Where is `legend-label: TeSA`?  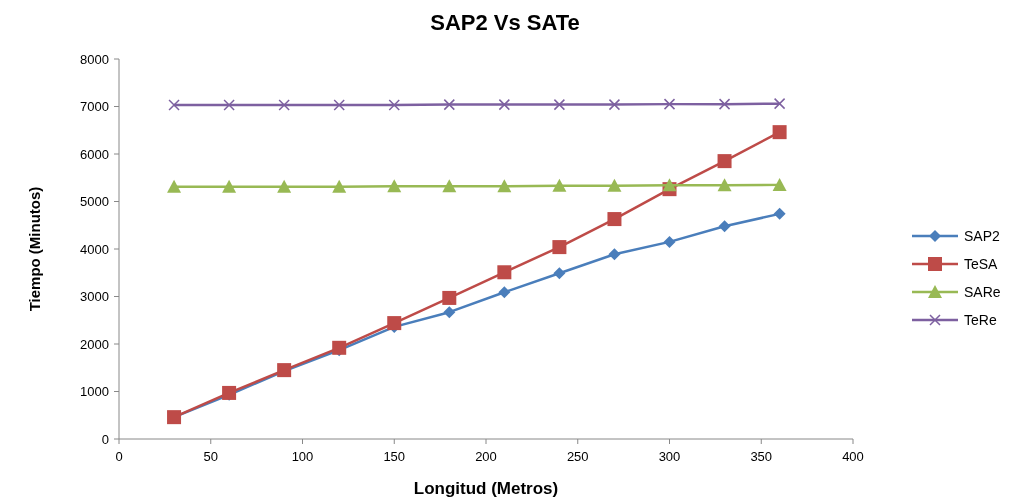
legend-label: TeSA is located at coordinates (981, 263).